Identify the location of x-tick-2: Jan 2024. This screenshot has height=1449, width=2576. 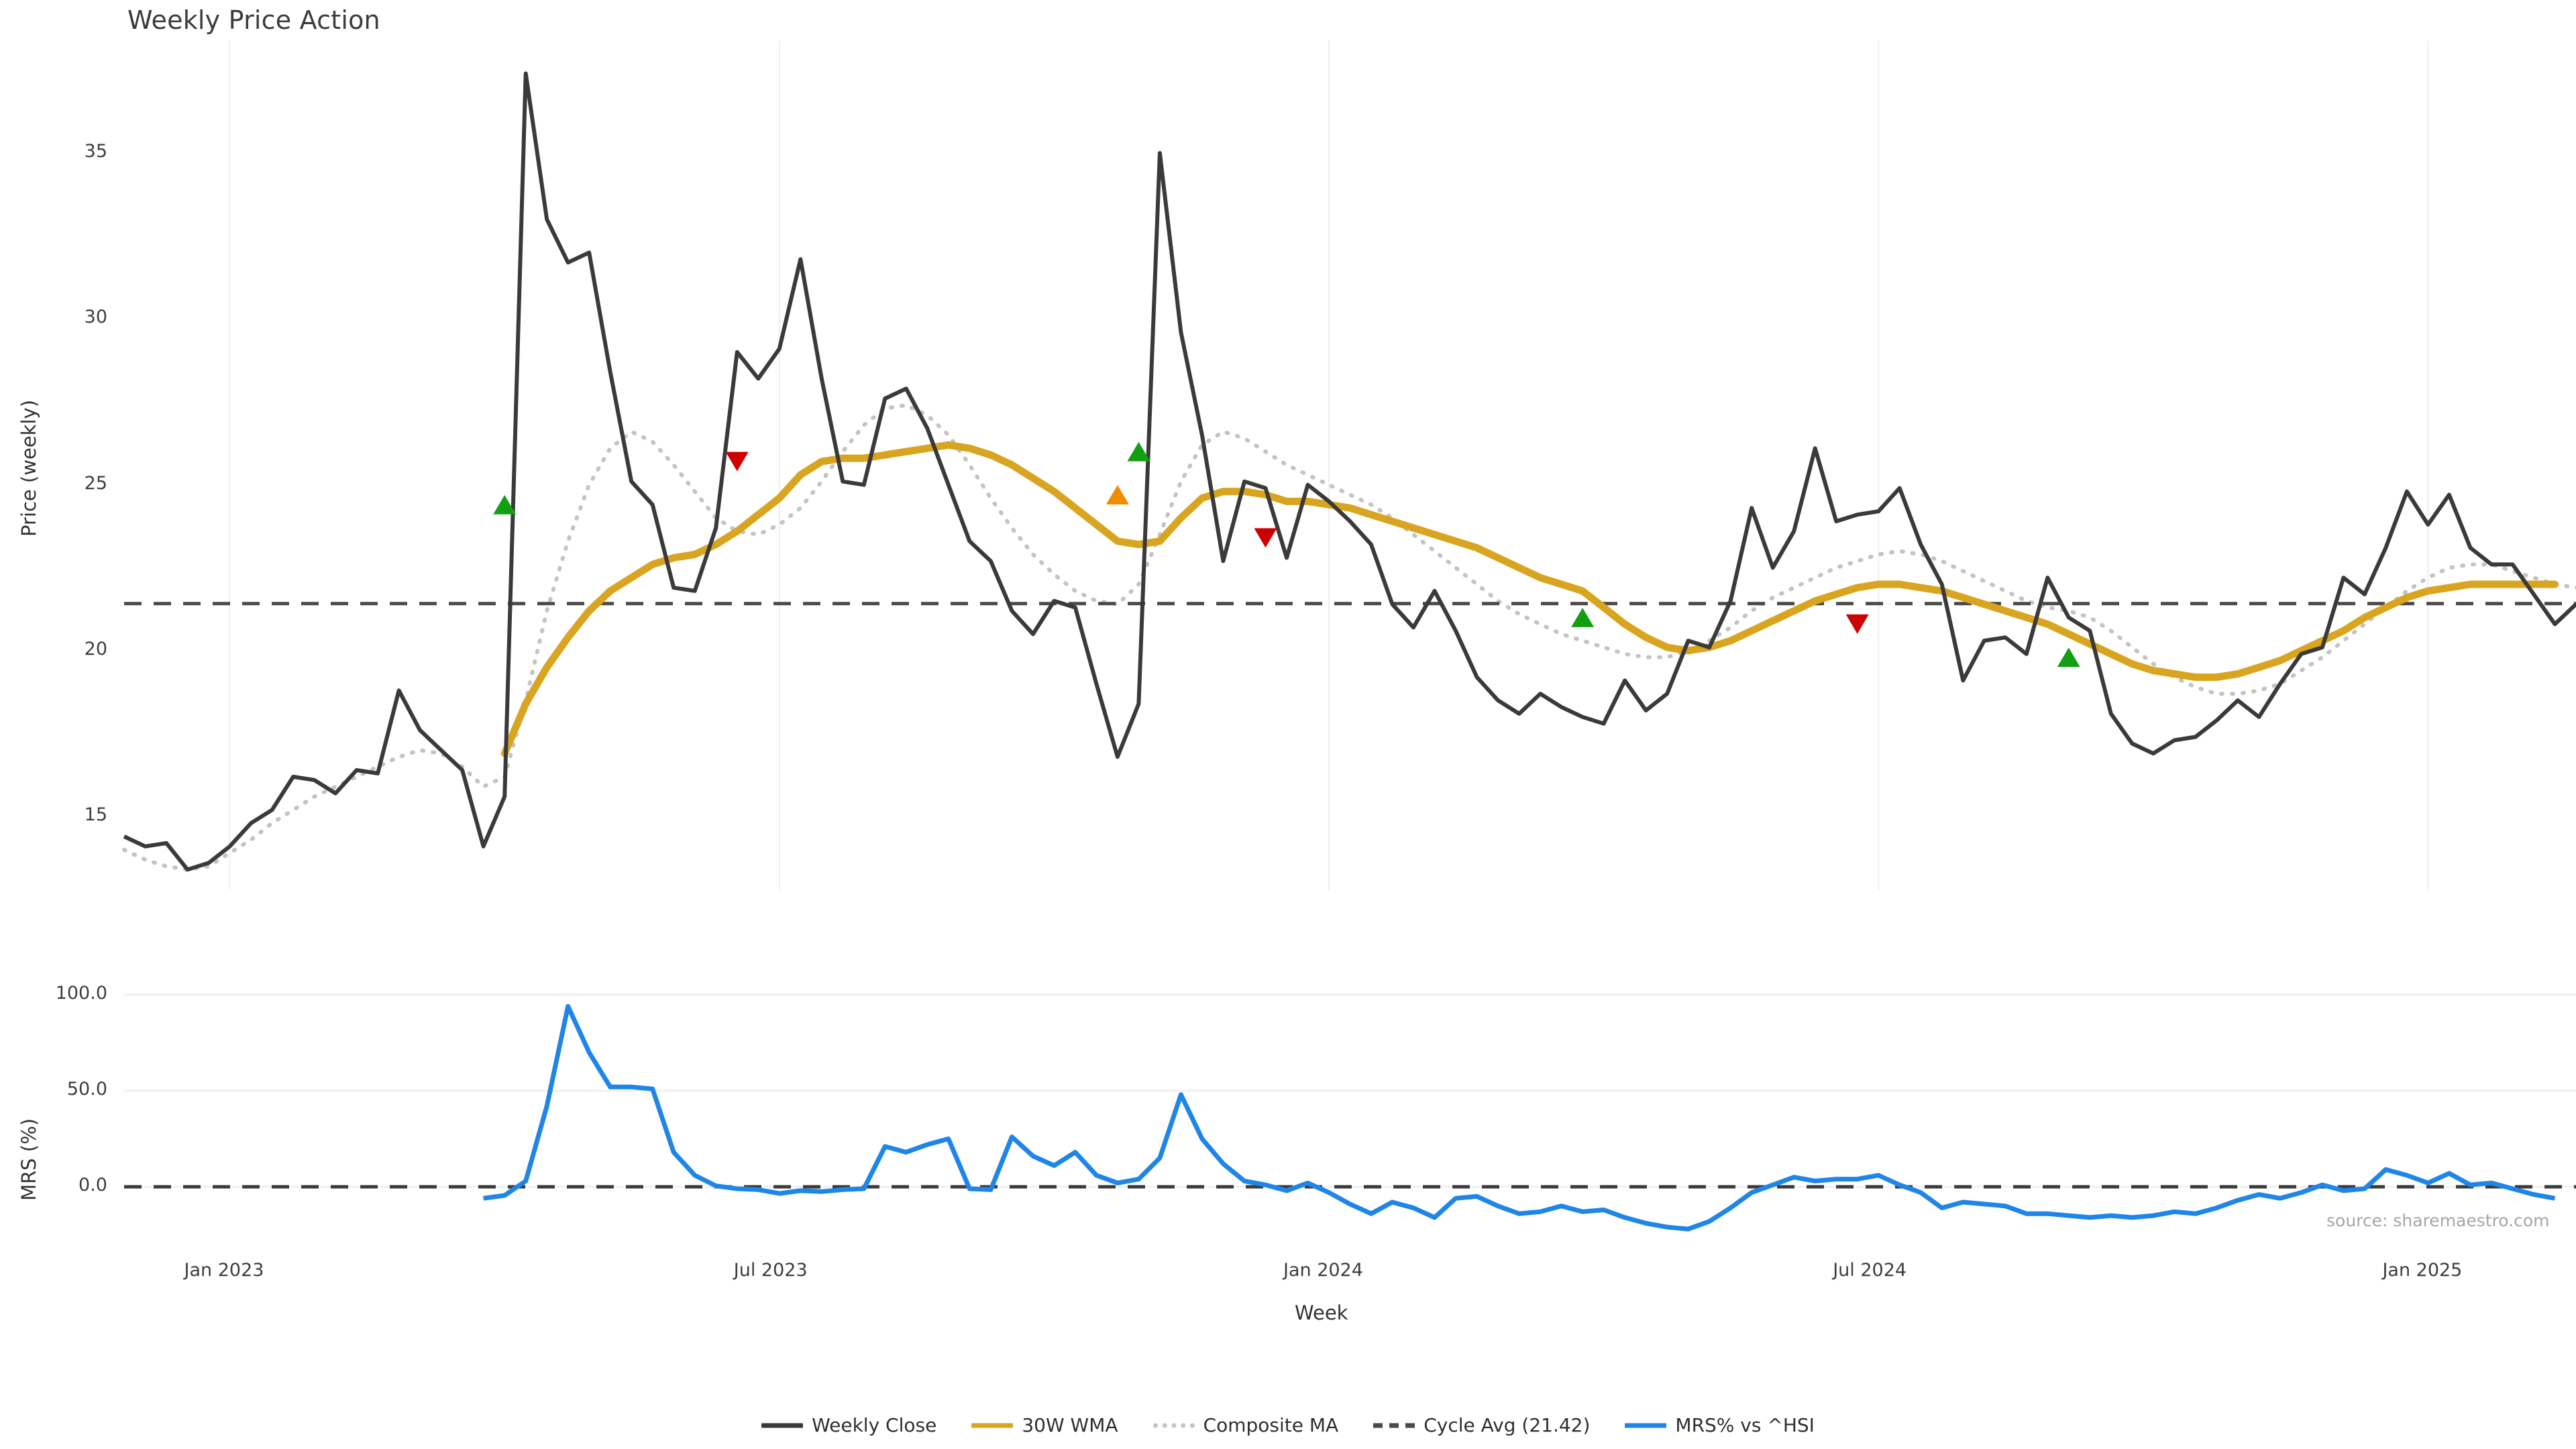
(1323, 1270).